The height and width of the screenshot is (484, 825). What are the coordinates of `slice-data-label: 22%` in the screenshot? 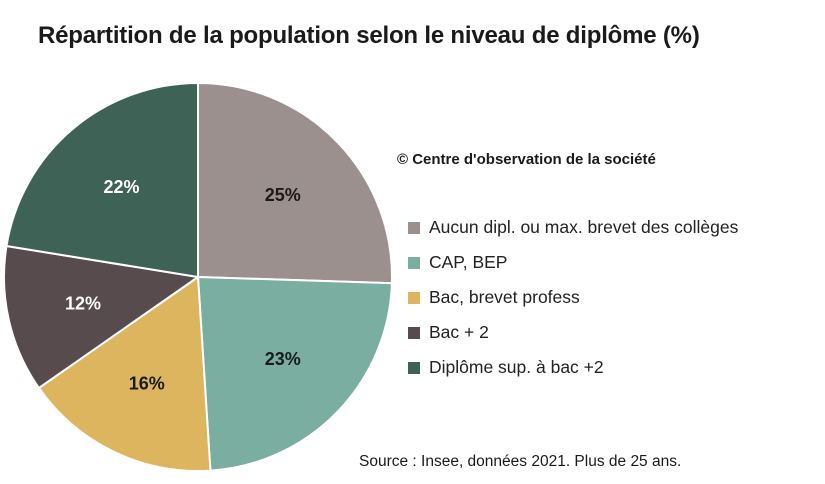 It's located at (121, 187).